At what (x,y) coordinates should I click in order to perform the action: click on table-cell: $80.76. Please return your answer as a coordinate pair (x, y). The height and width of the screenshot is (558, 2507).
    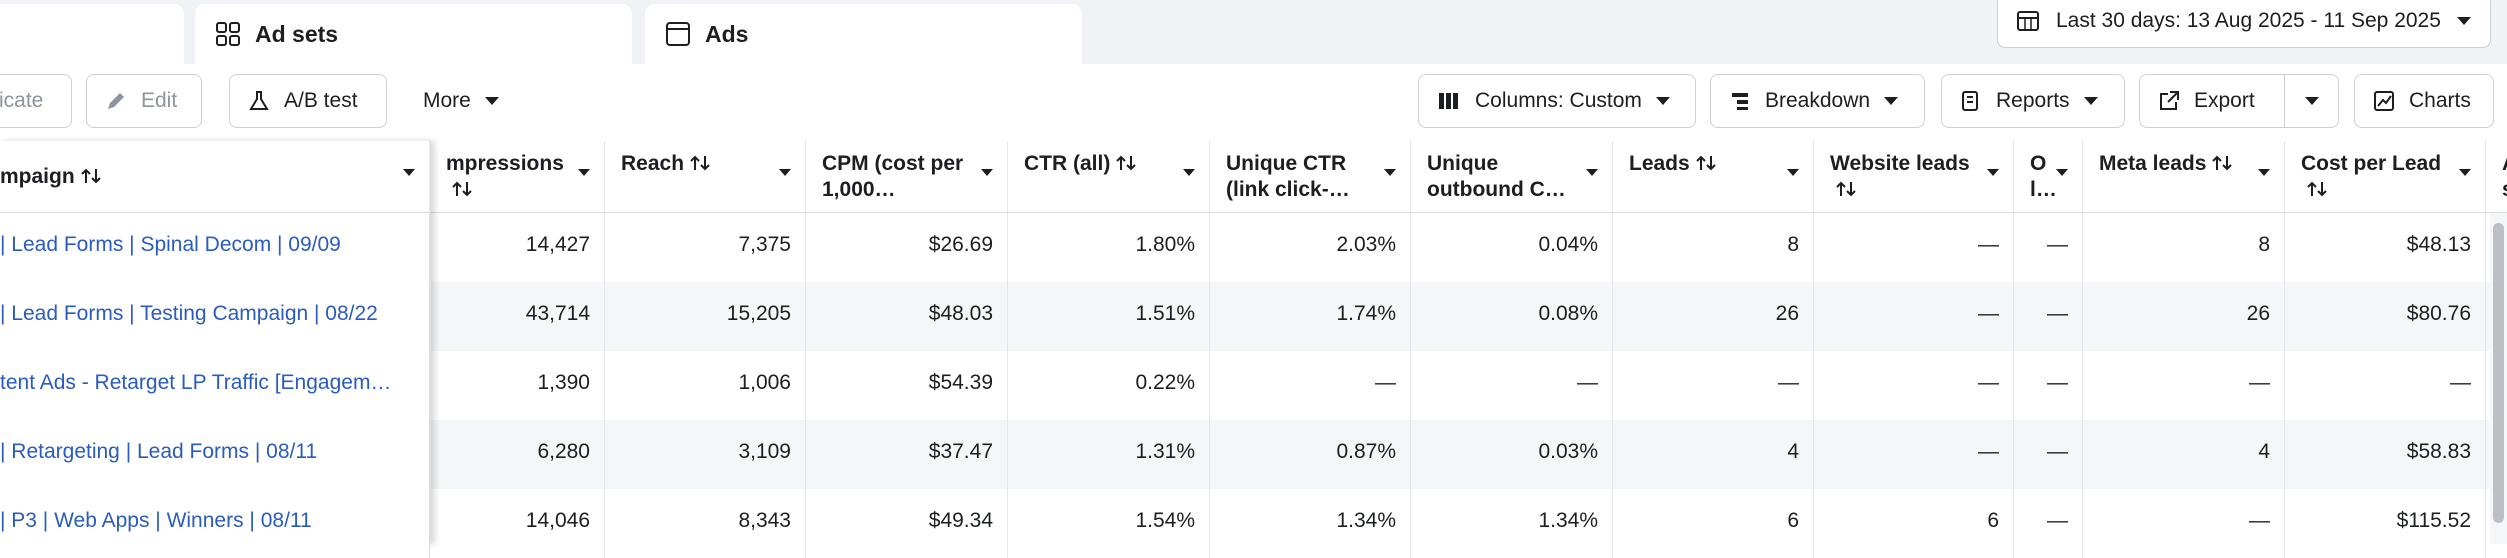
    Looking at the image, I should click on (2385, 316).